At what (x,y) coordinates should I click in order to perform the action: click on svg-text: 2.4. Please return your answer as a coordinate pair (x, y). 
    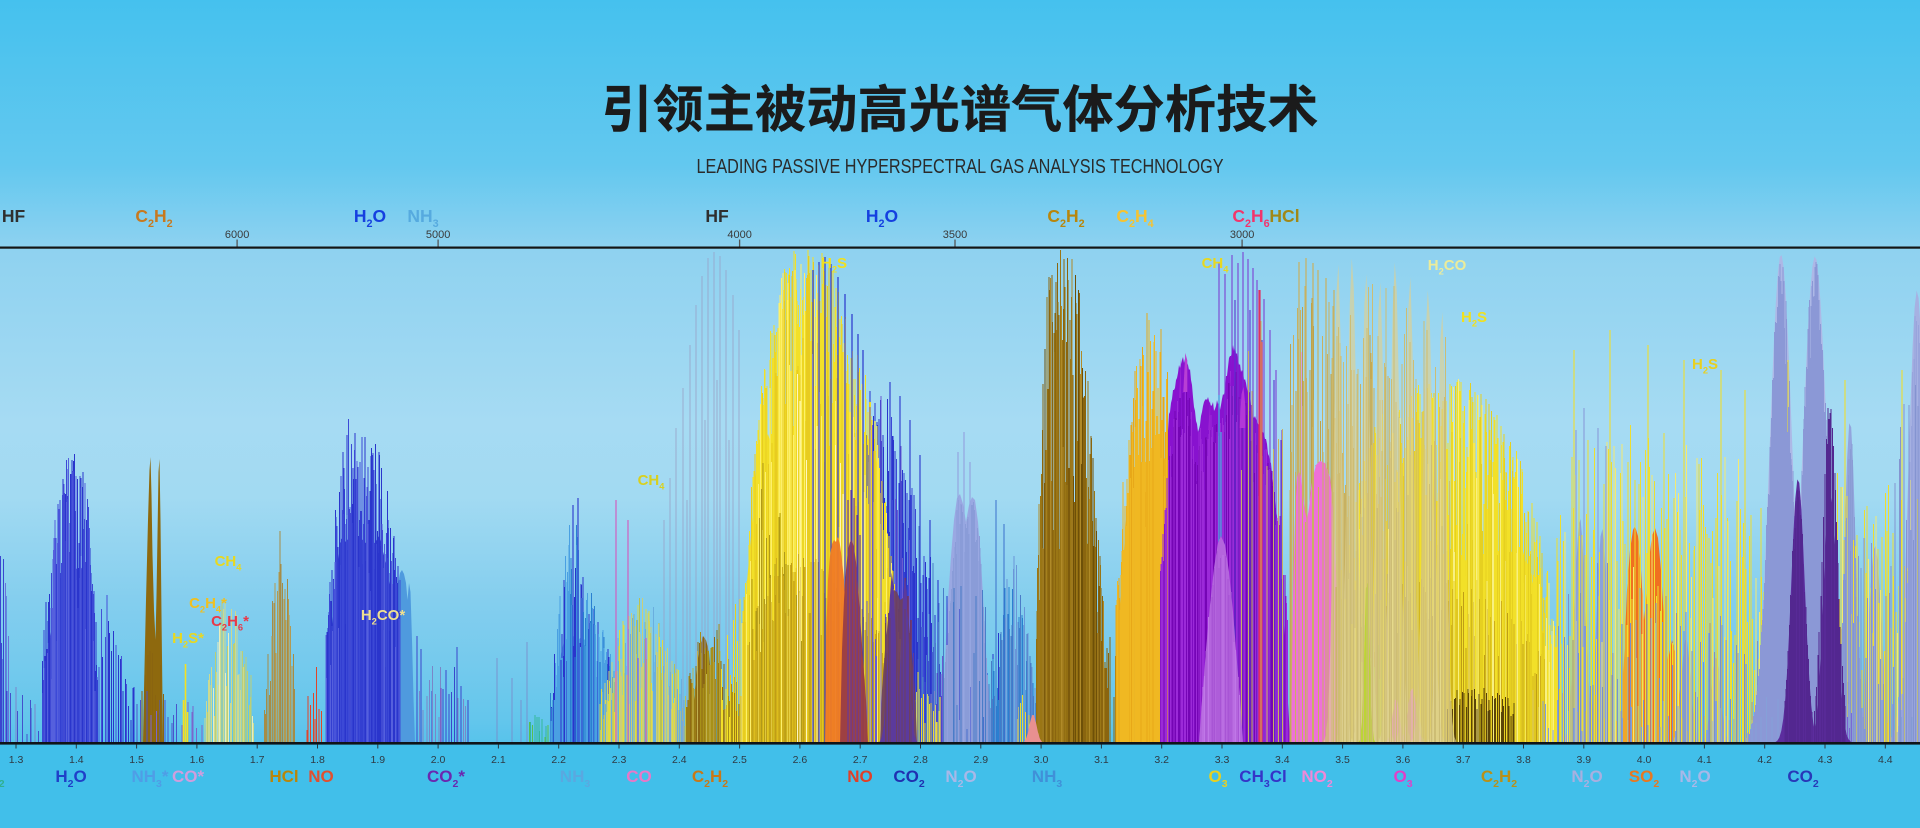
    Looking at the image, I should click on (679, 760).